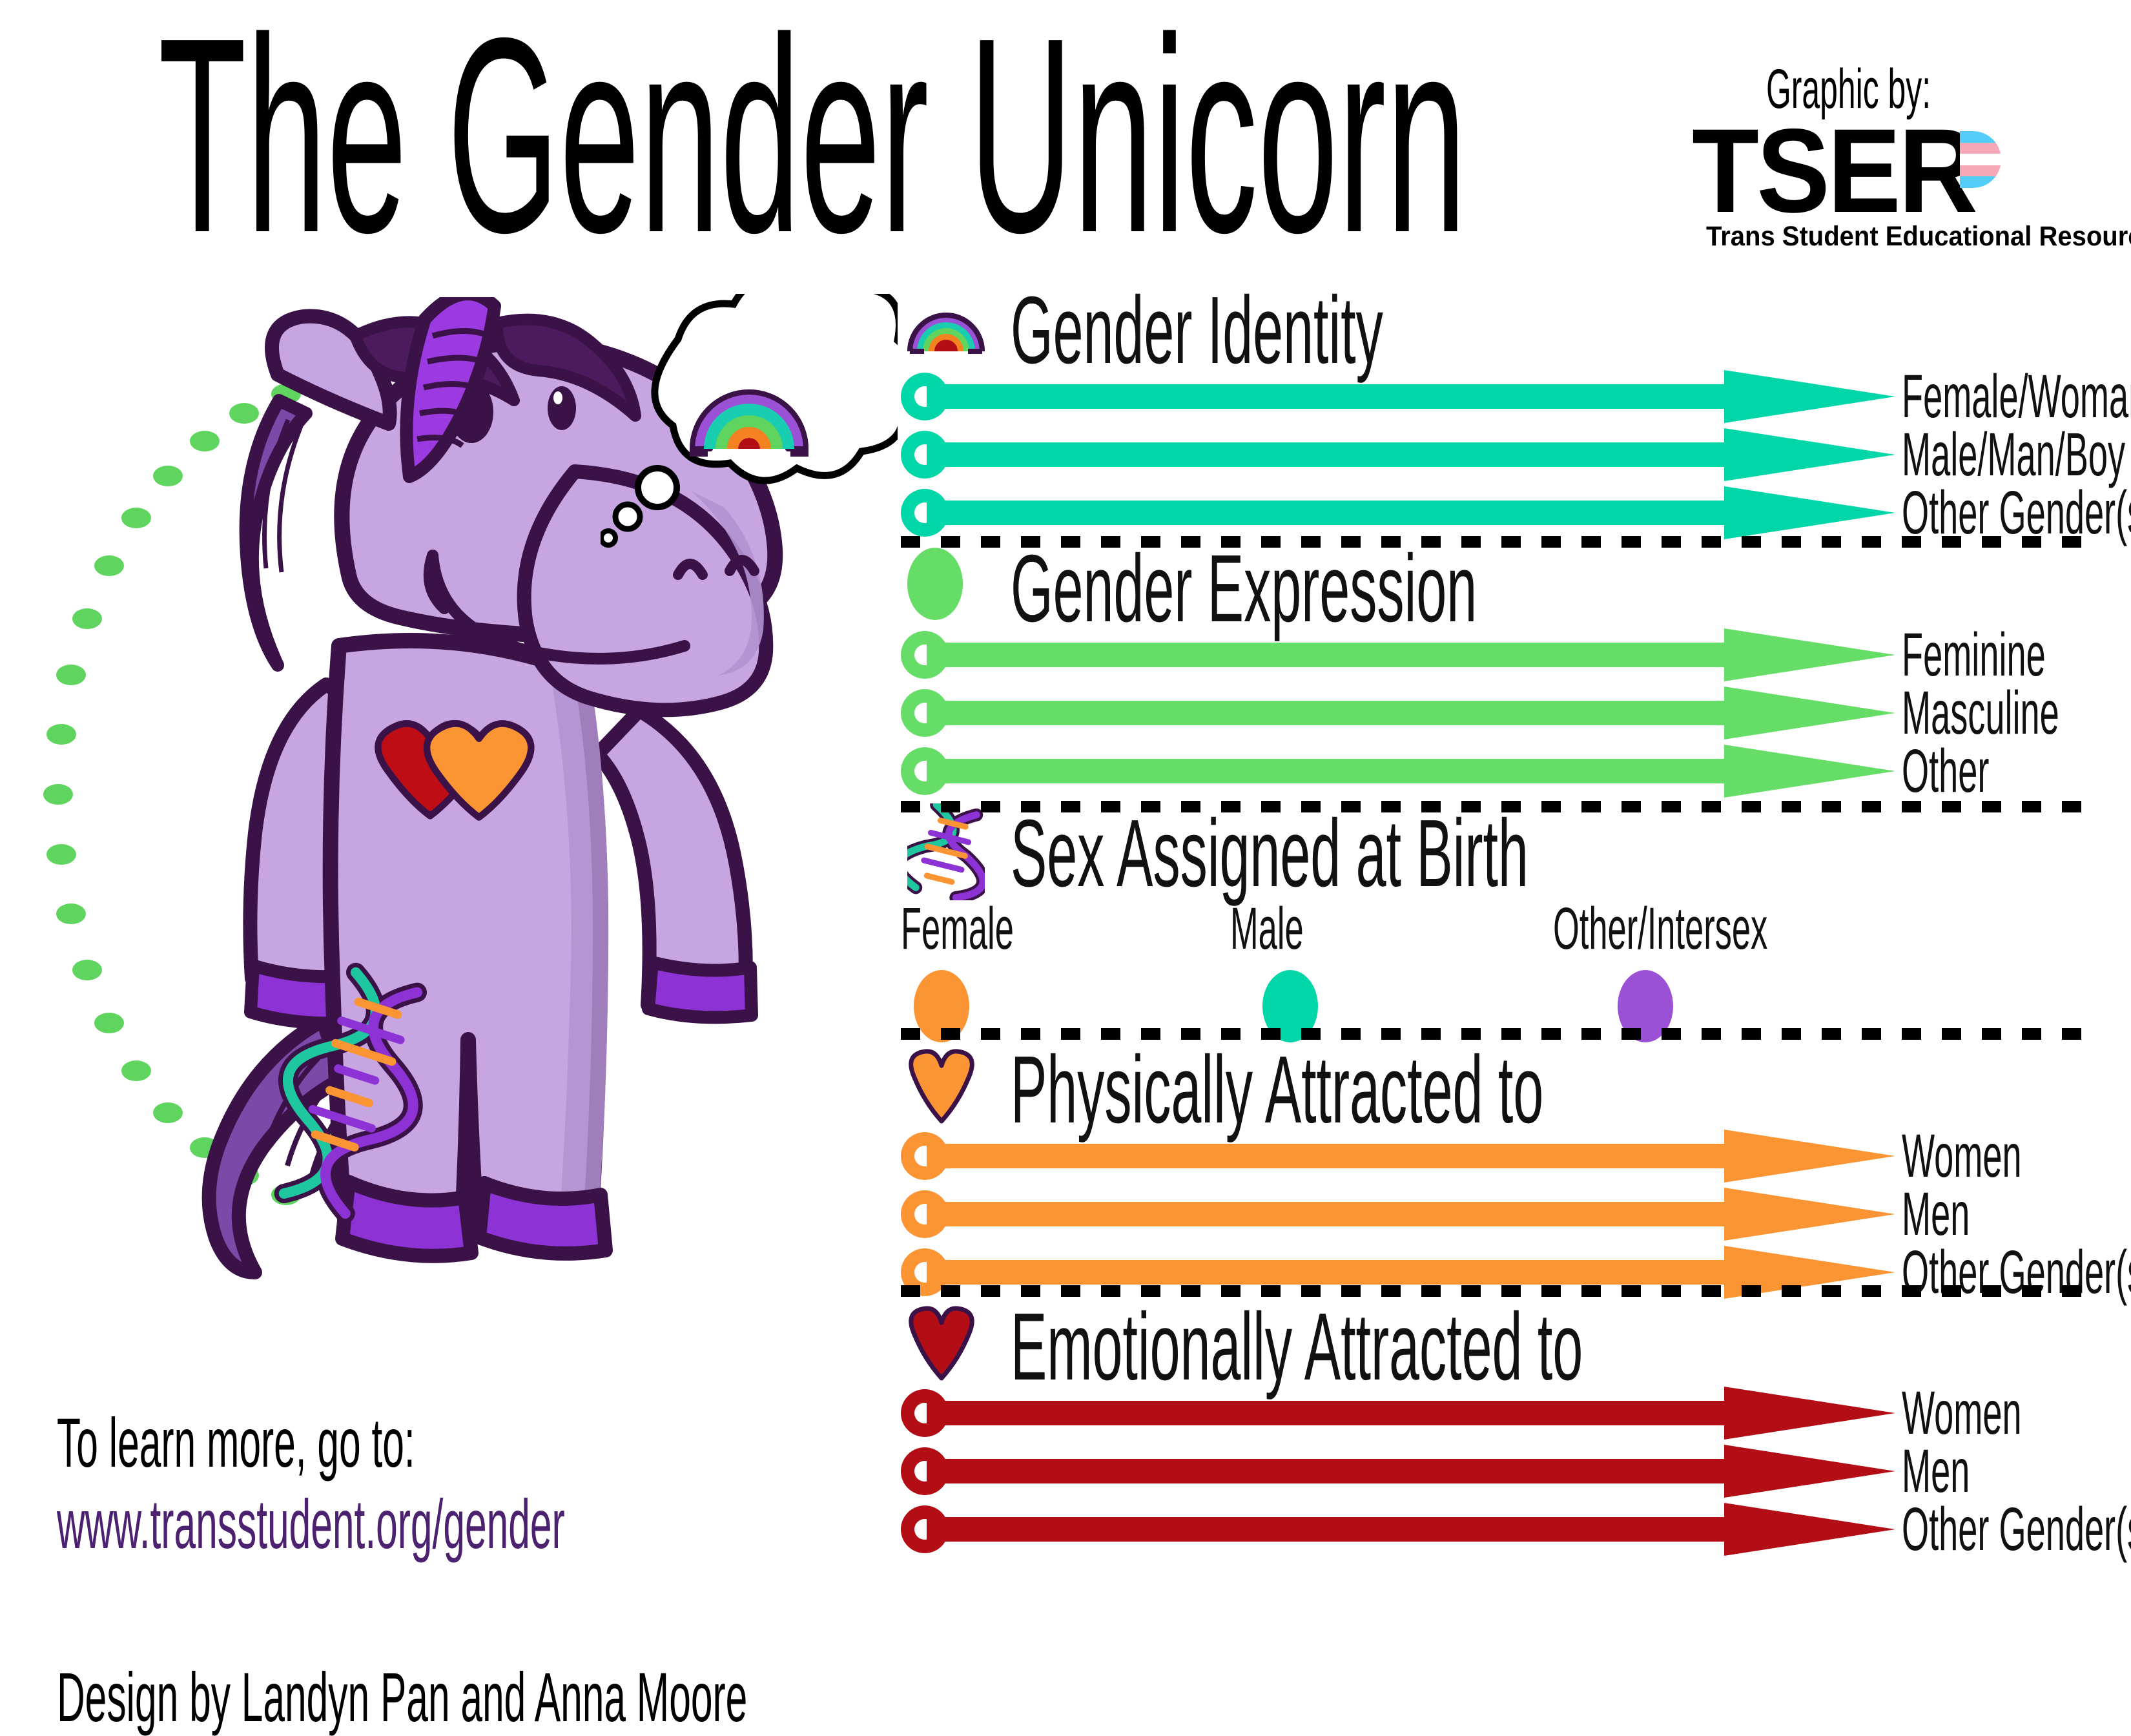 The image size is (2131, 1736). I want to click on sab-label: Male, so click(1267, 929).